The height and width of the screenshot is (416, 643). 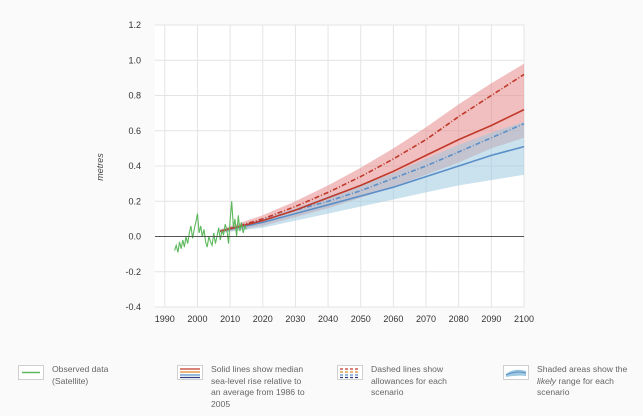 I want to click on y-tick-label: 0.4, so click(x=134, y=166).